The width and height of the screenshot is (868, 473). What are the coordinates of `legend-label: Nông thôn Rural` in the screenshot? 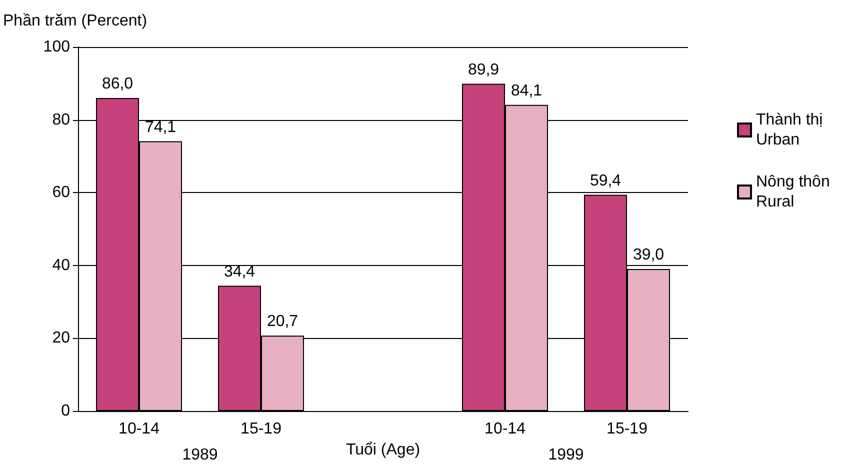 It's located at (793, 192).